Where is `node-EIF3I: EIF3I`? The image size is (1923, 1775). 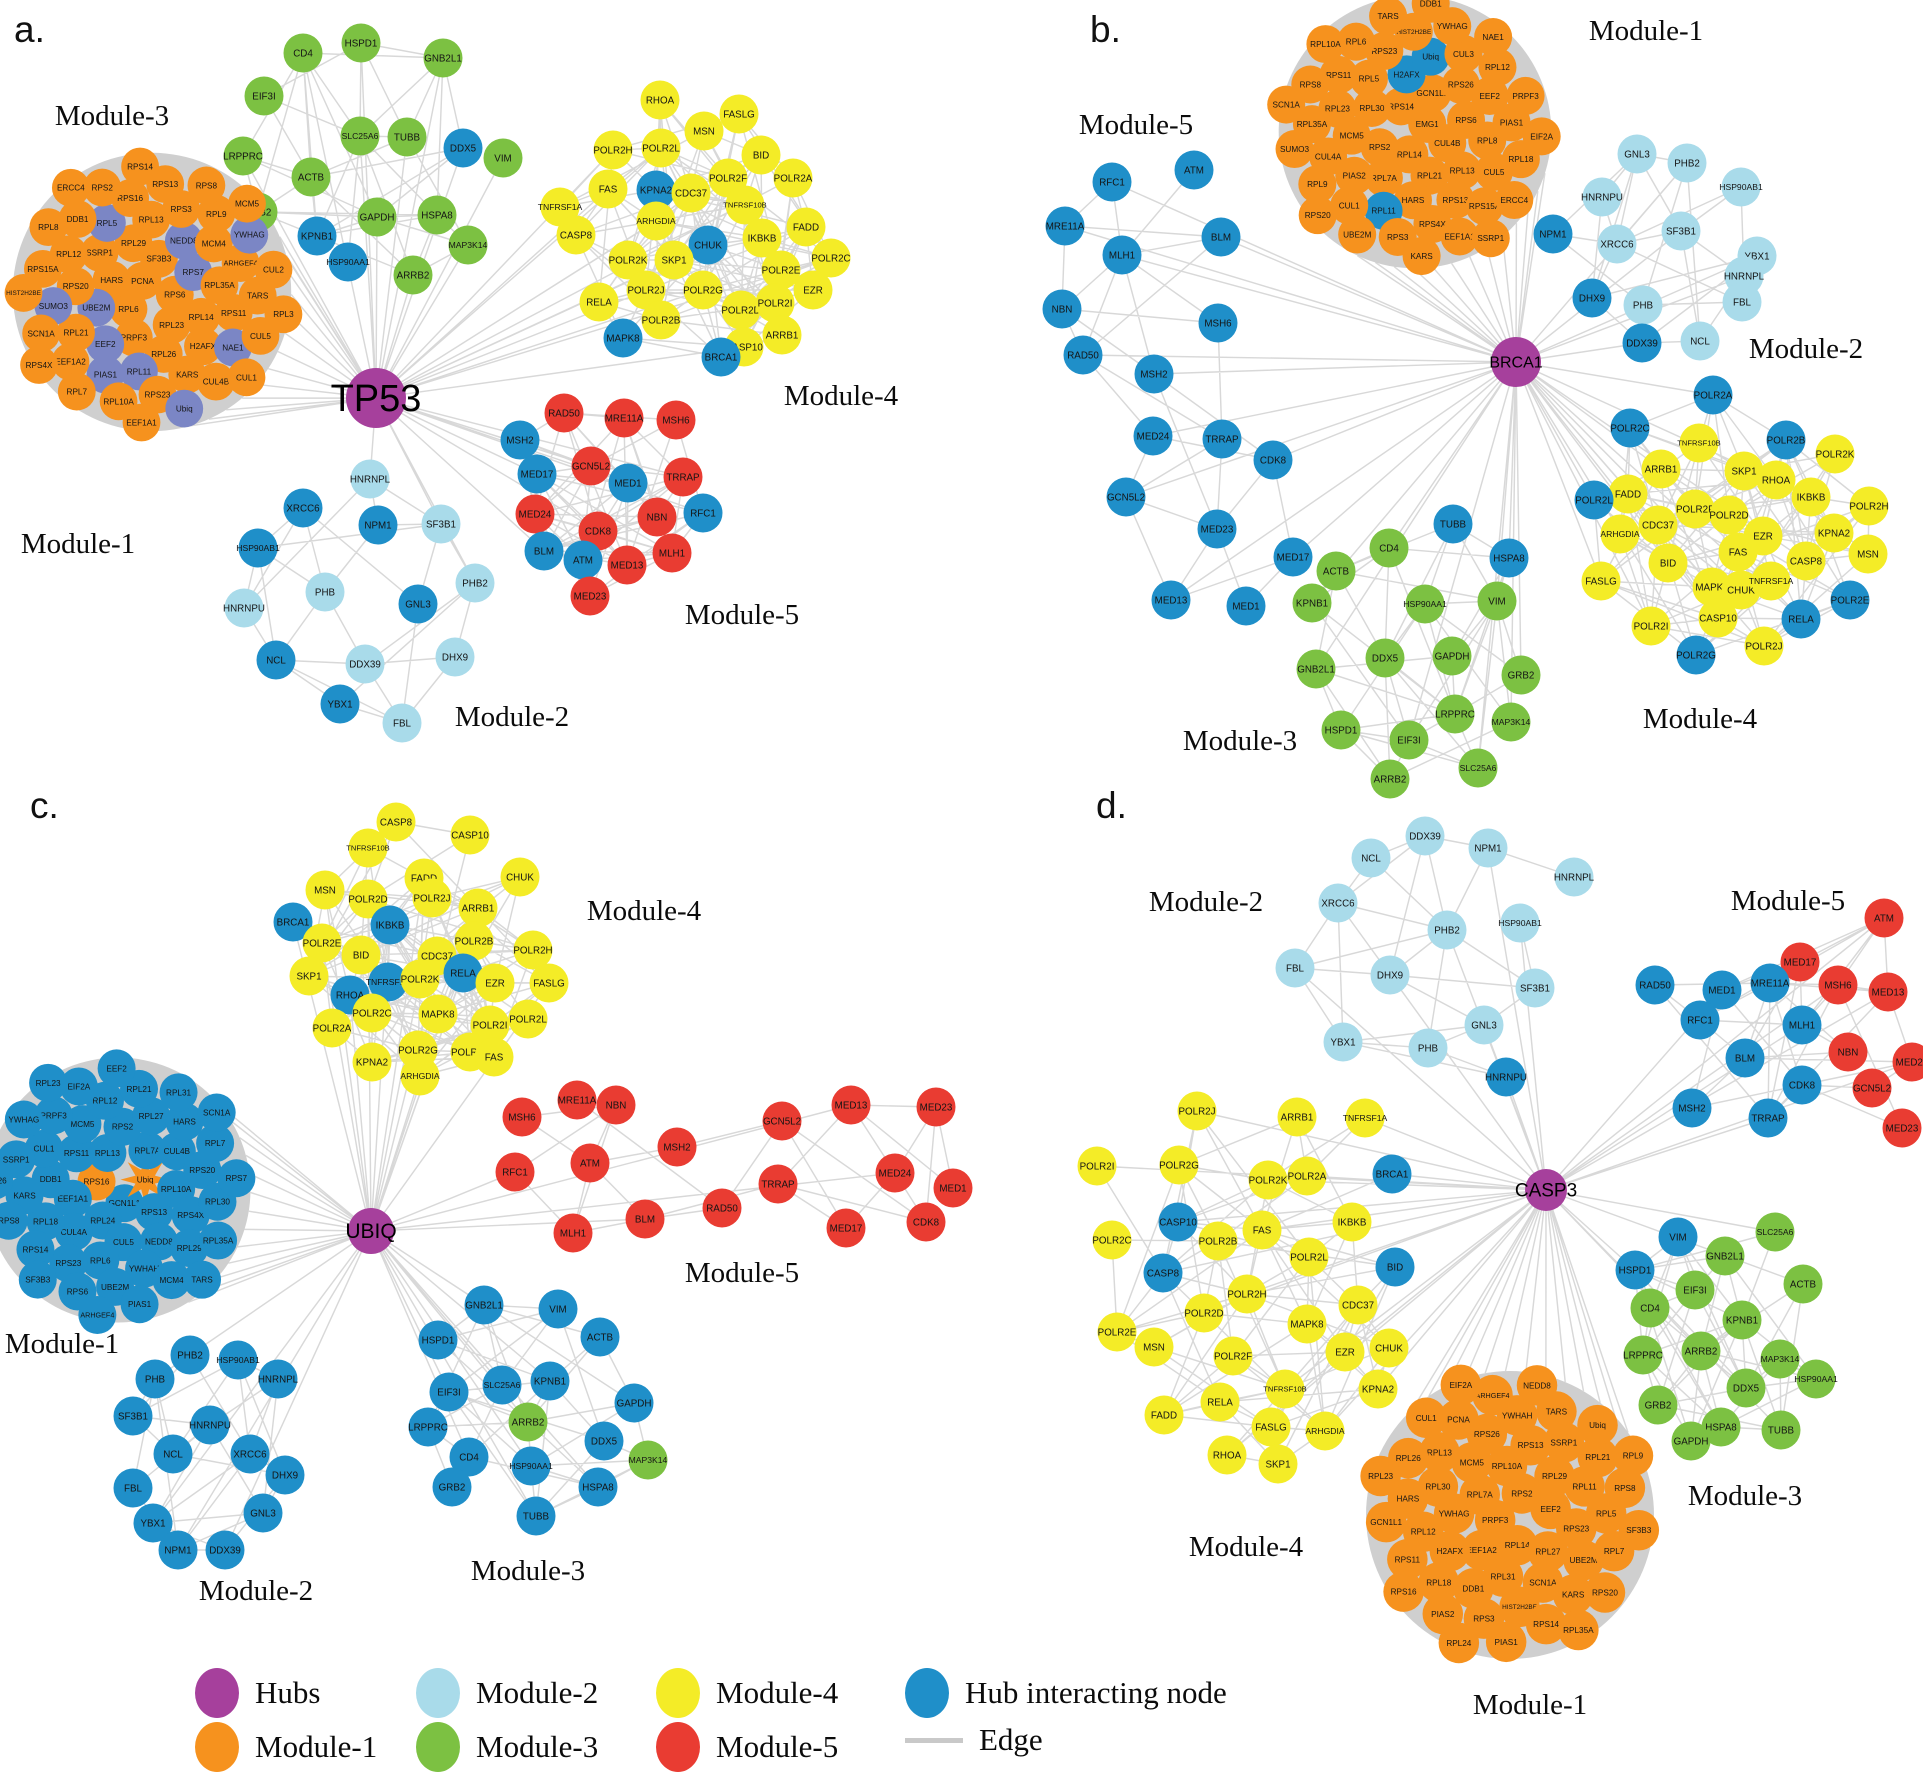
node-EIF3I: EIF3I is located at coordinates (1409, 740).